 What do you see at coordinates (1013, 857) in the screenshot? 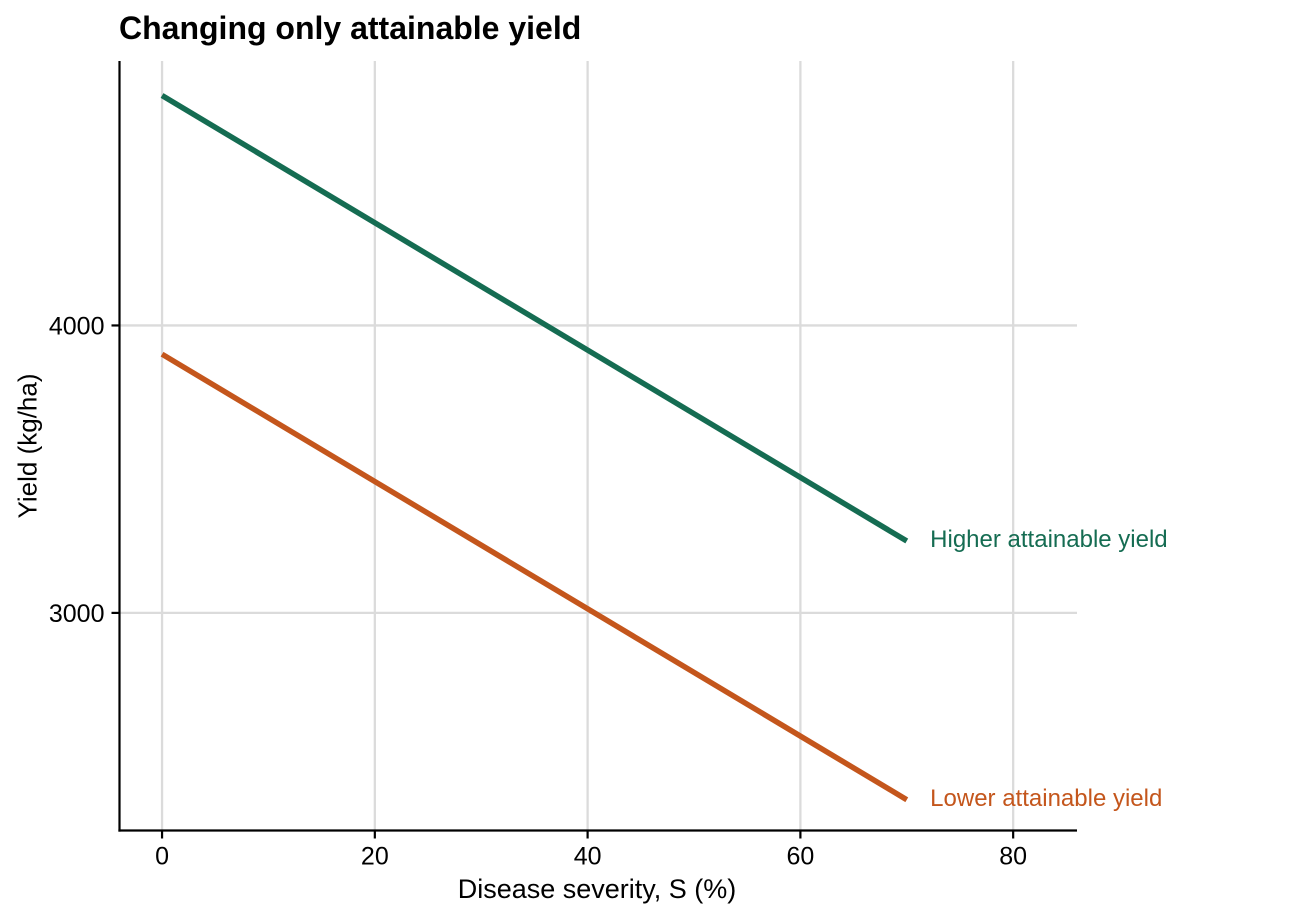
I see `x-tick-label: 80` at bounding box center [1013, 857].